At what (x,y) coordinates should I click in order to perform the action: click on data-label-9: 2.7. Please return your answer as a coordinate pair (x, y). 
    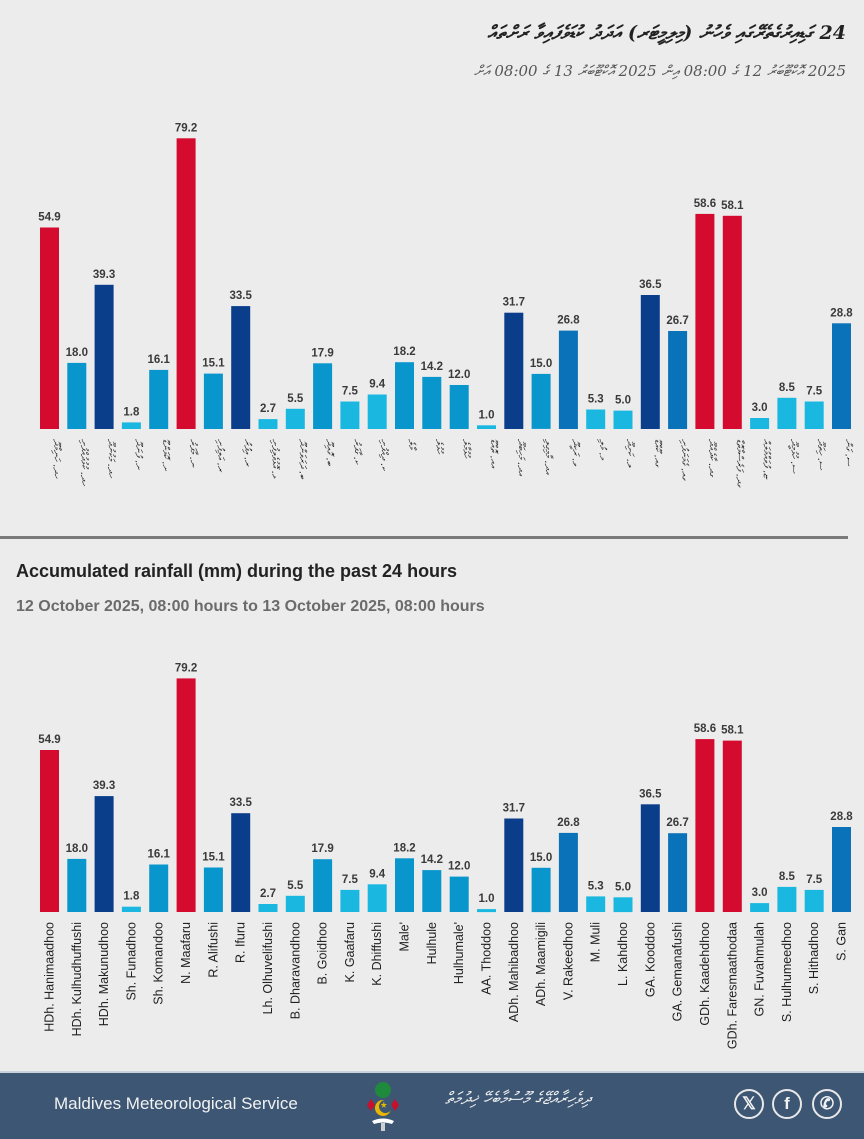
    Looking at the image, I should click on (268, 894).